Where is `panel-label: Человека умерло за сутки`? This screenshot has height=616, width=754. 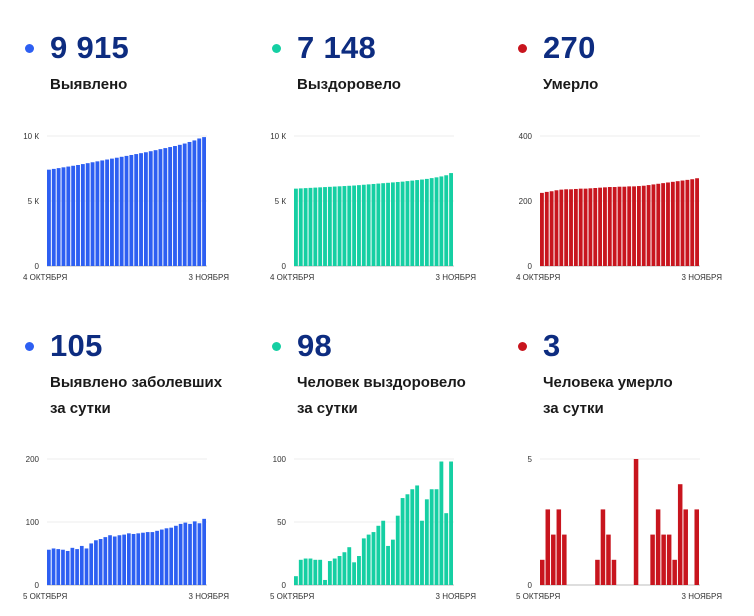
panel-label: Человека умерло за сутки is located at coordinates (643, 396).